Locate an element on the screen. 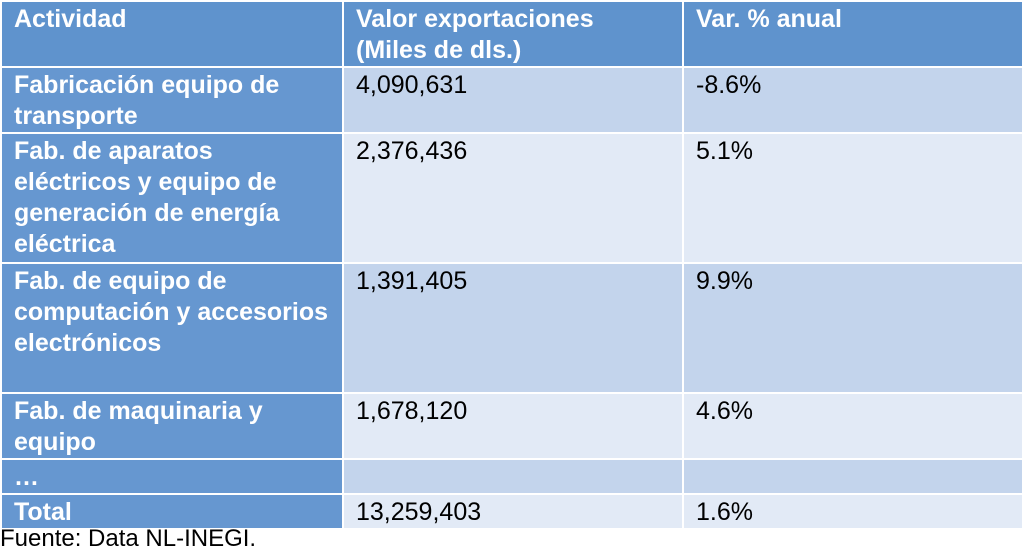 The height and width of the screenshot is (560, 1024). cell-actividad: Total is located at coordinates (172, 511).